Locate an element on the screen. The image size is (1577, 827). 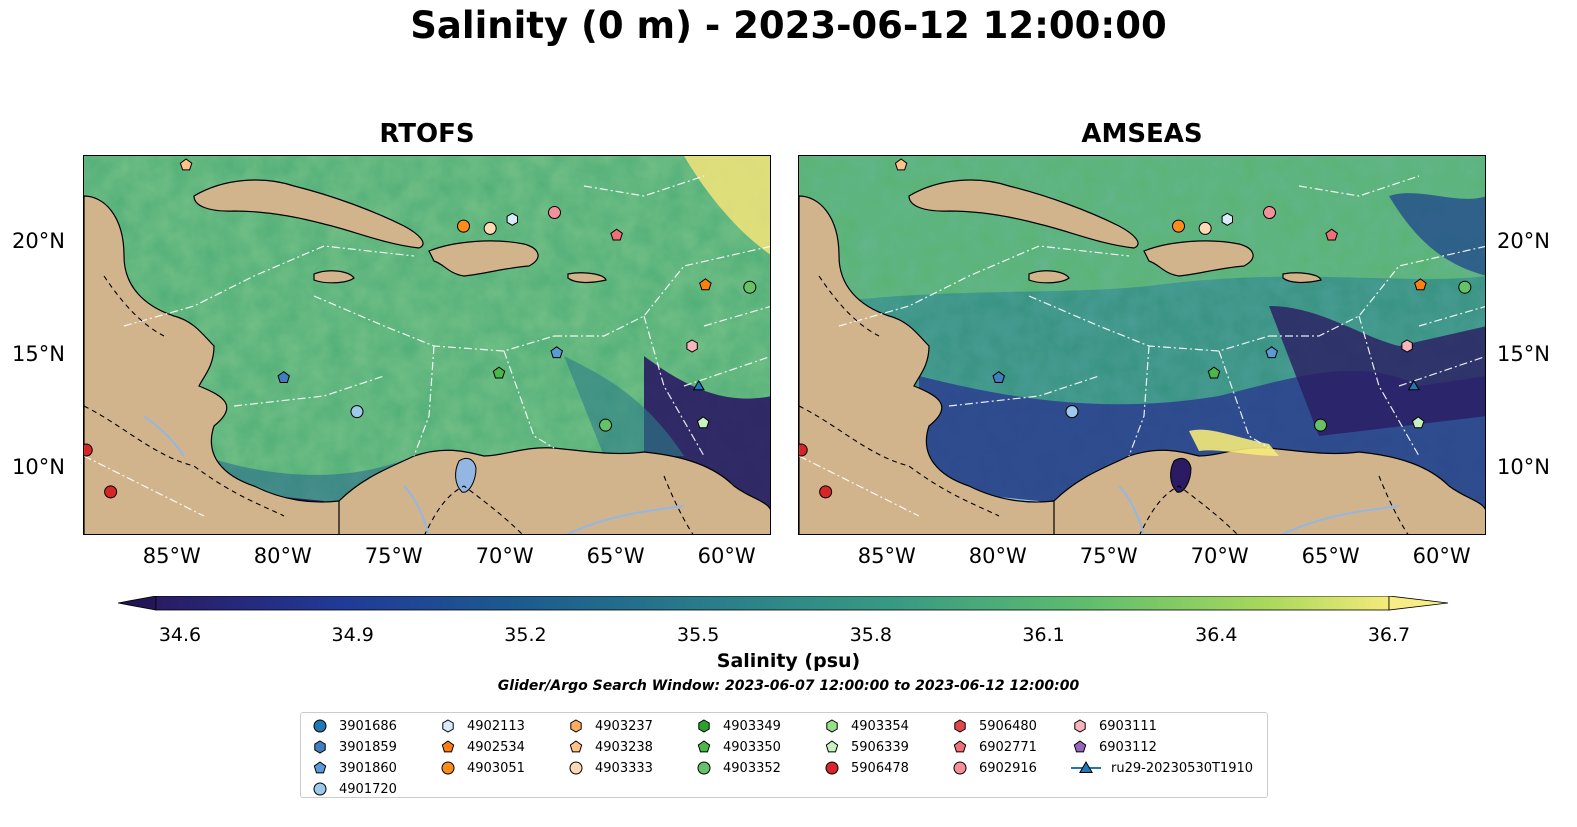
colorbar-tick-label: 36.1 is located at coordinates (1043, 635).